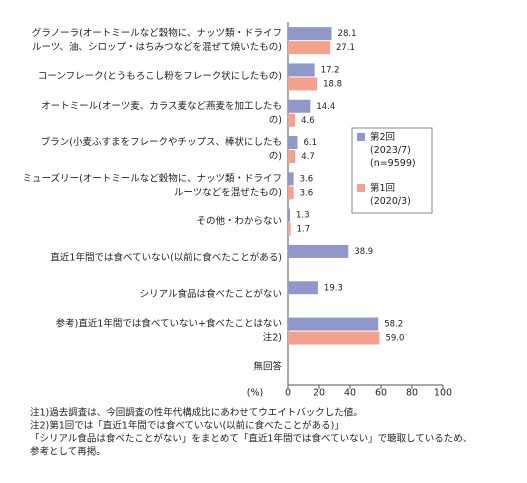  I want to click on x-tick-label: 0, so click(288, 393).